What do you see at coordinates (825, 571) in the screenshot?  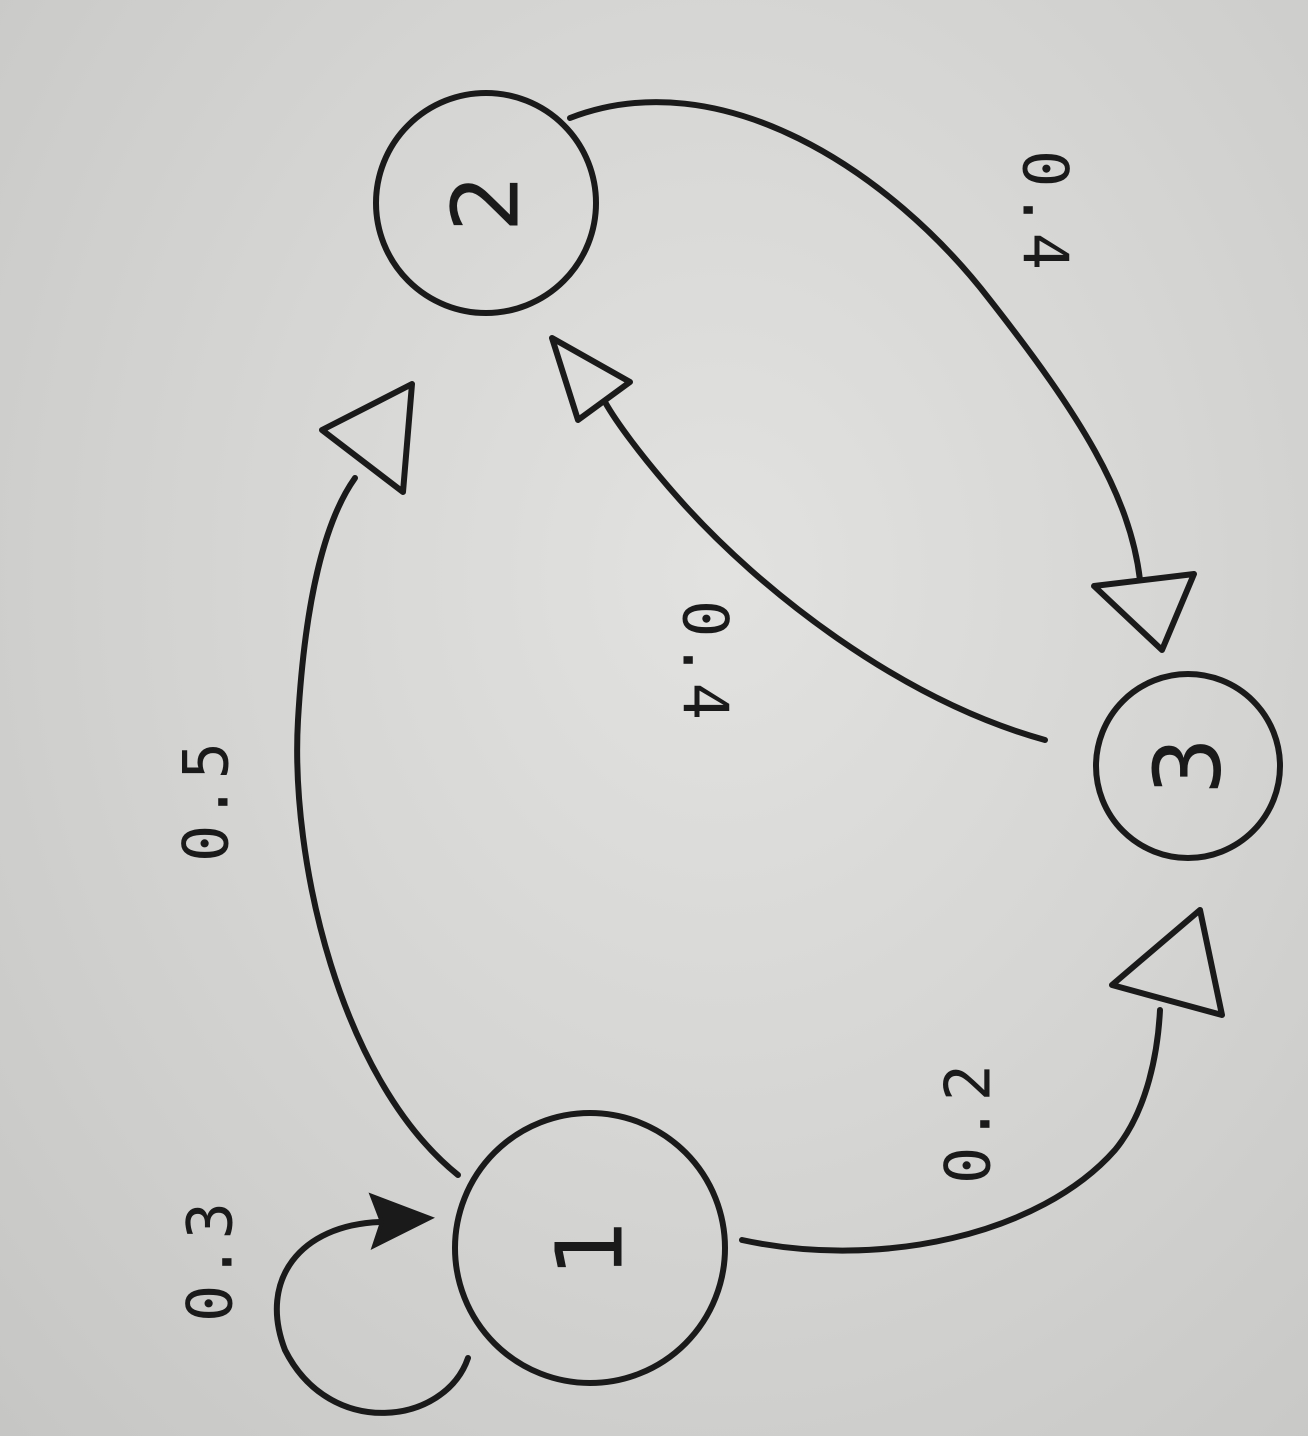 I see `edge-3-to-2-line` at bounding box center [825, 571].